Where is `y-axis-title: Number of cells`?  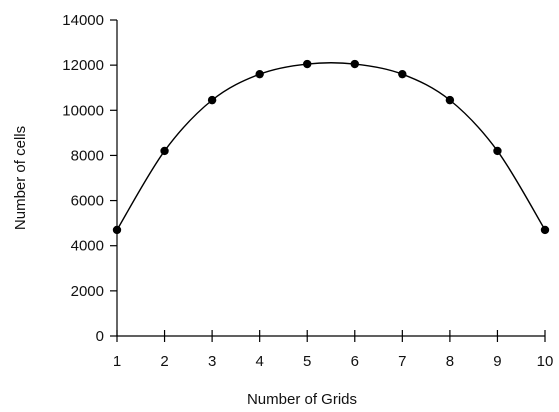
y-axis-title: Number of cells is located at coordinates (20, 178).